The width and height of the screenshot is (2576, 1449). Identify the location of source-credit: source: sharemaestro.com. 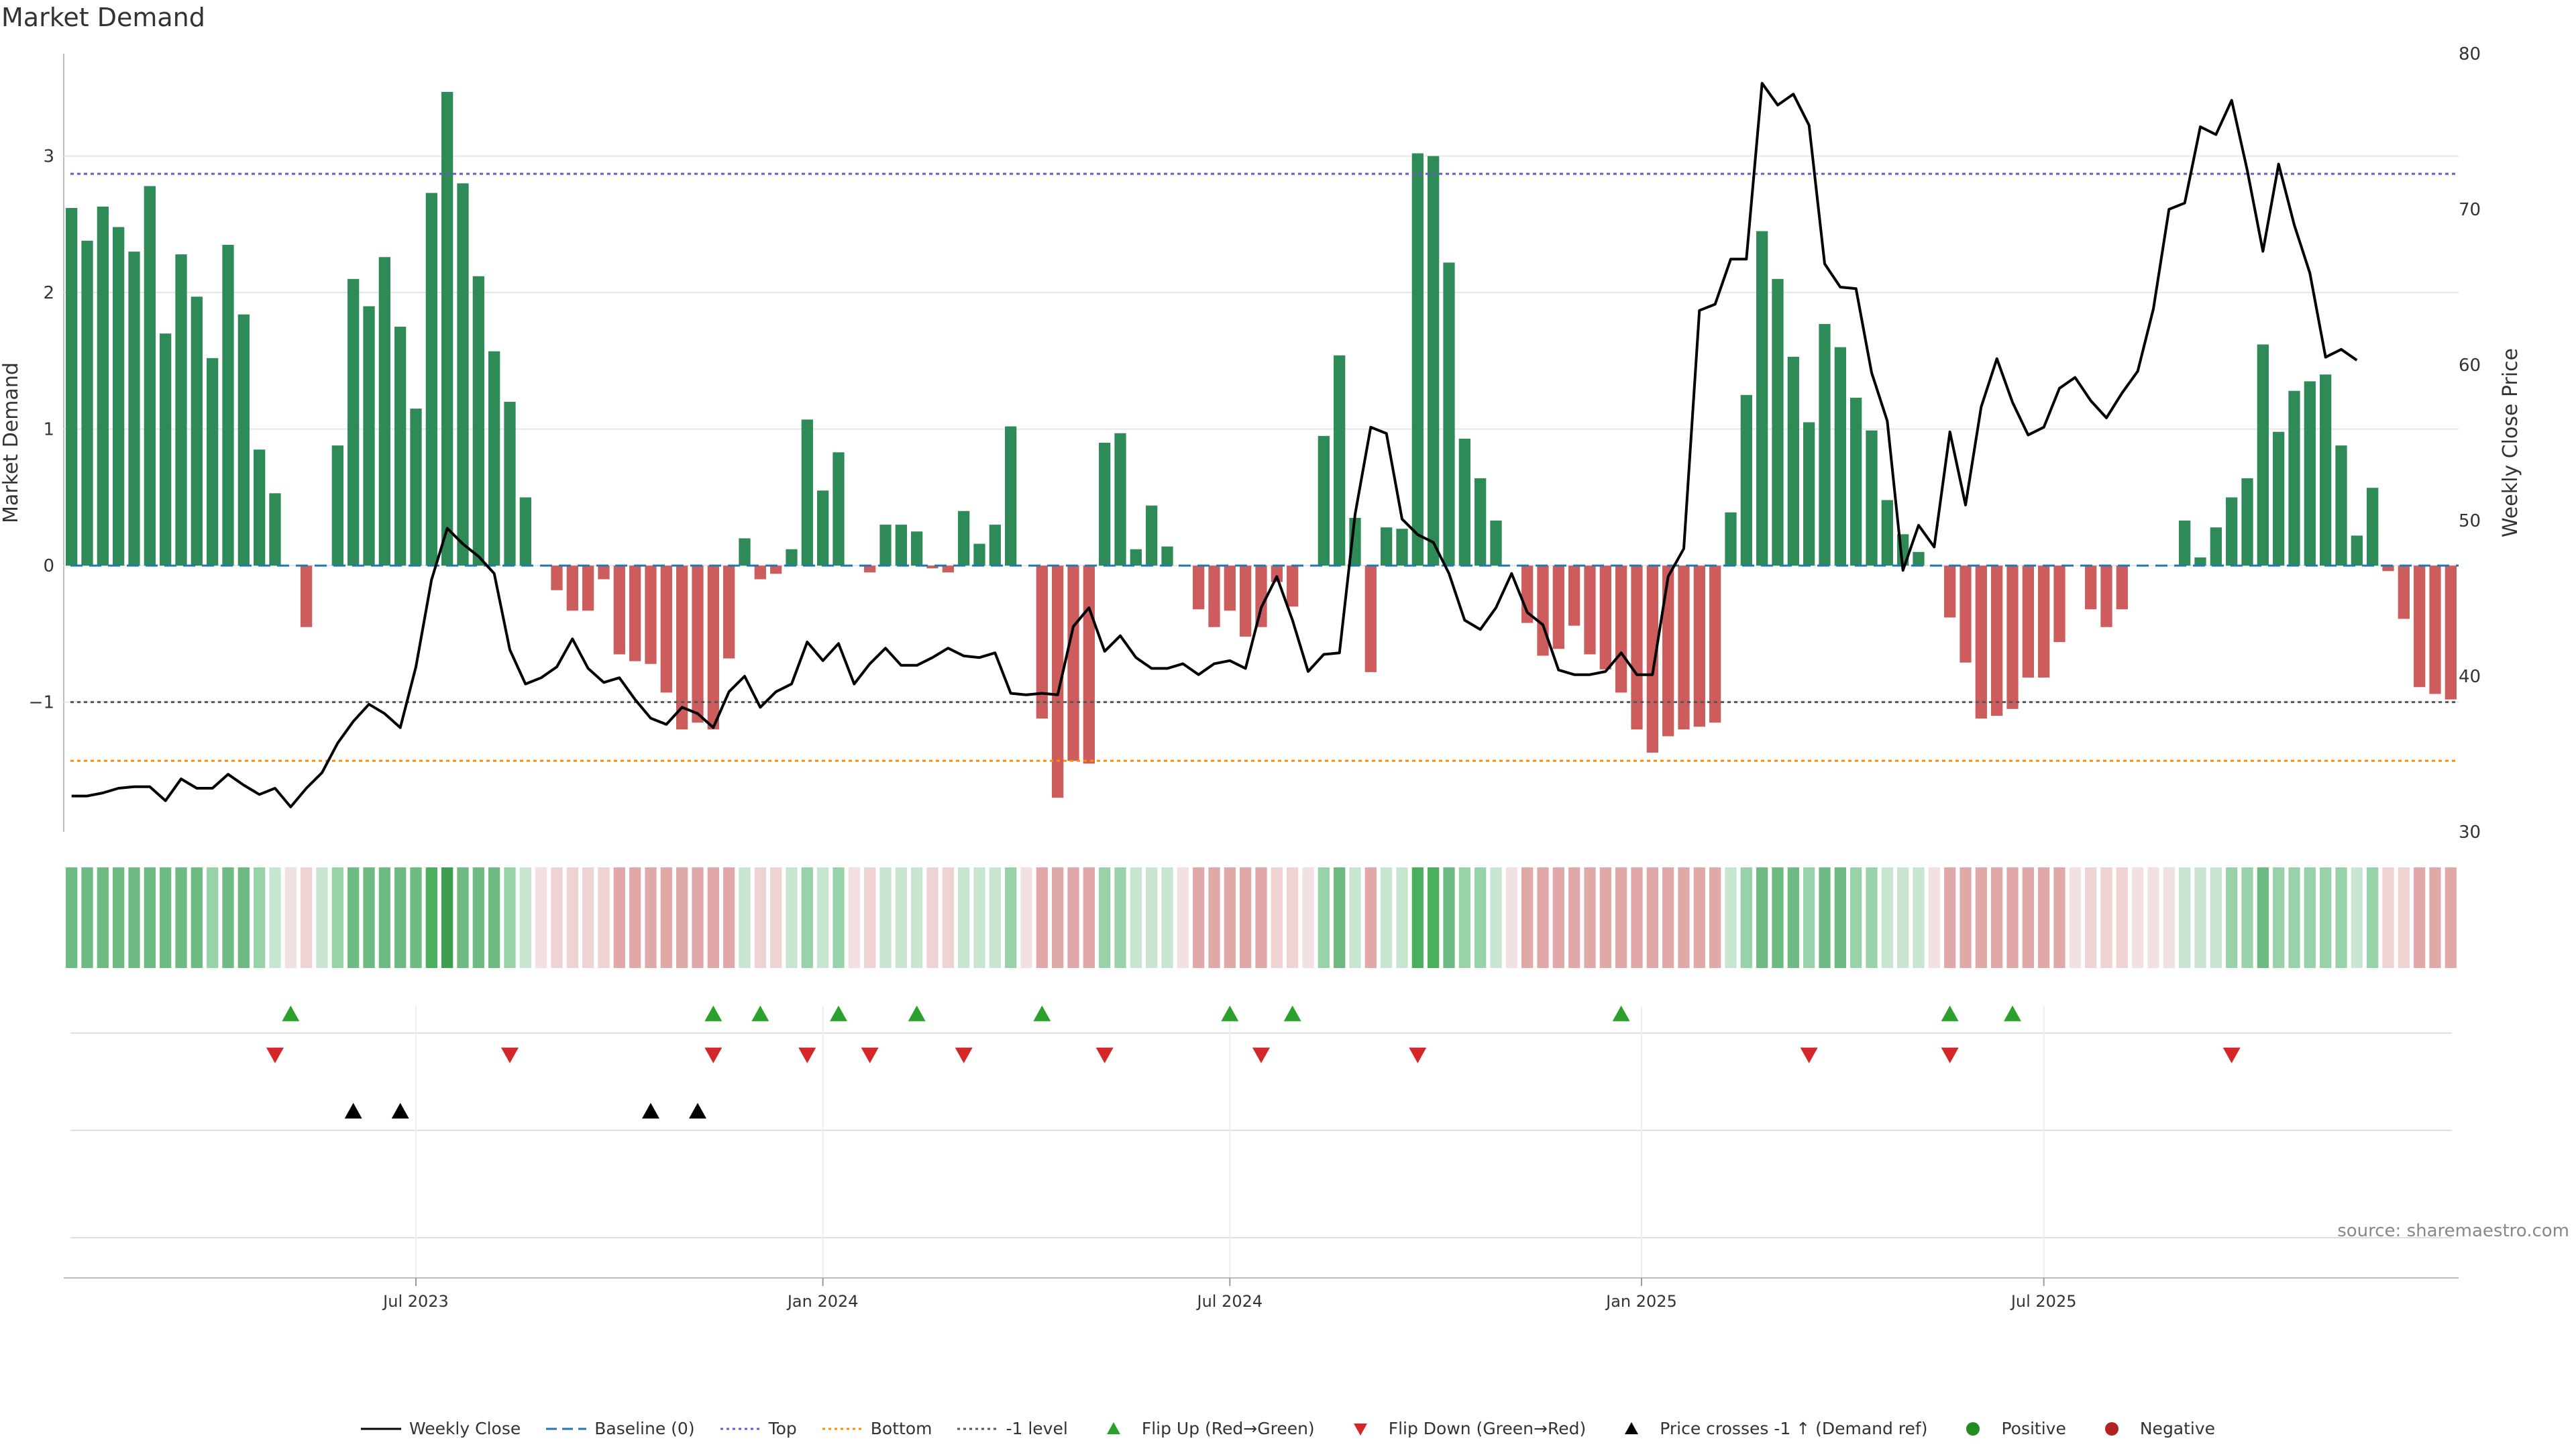
(2453, 1231).